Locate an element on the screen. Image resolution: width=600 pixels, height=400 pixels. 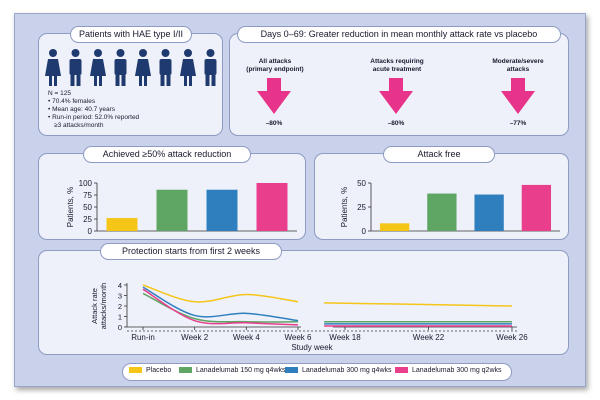
x-tick-label: Week 4 is located at coordinates (247, 337).